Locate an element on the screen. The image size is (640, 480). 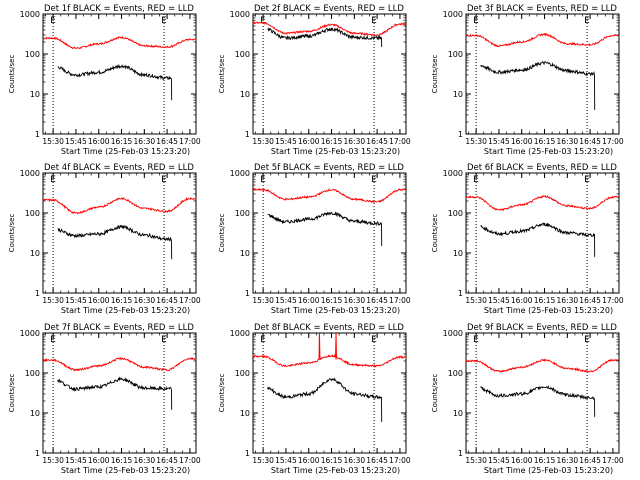
panel-title: Det 9f BLACK = Events, RED = LLD is located at coordinates (542, 328).